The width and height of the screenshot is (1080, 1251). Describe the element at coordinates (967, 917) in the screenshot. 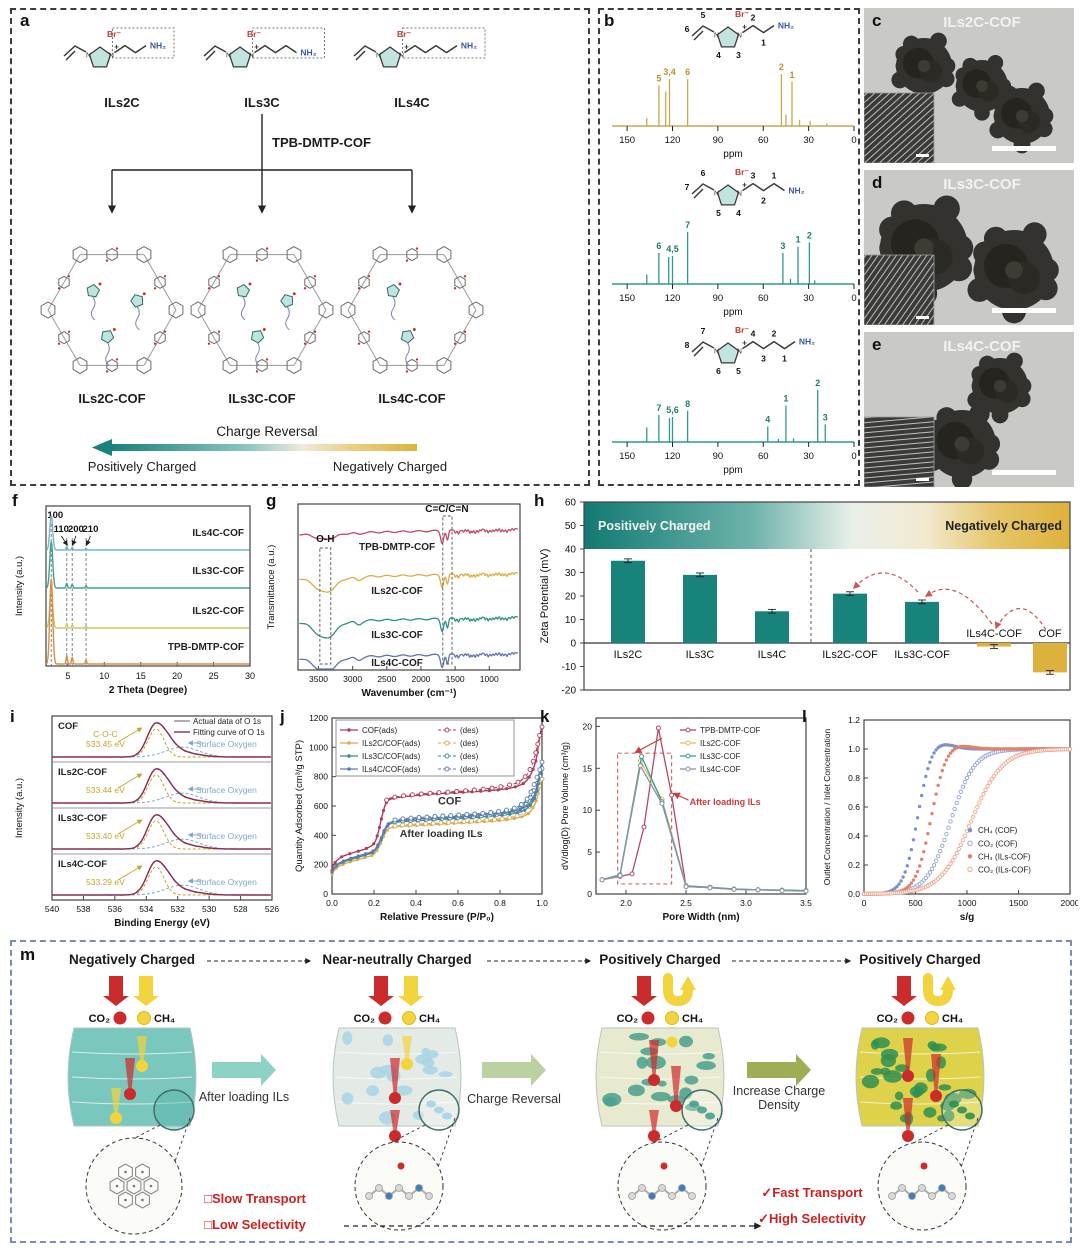

I see `svg-text: s/g` at that location.